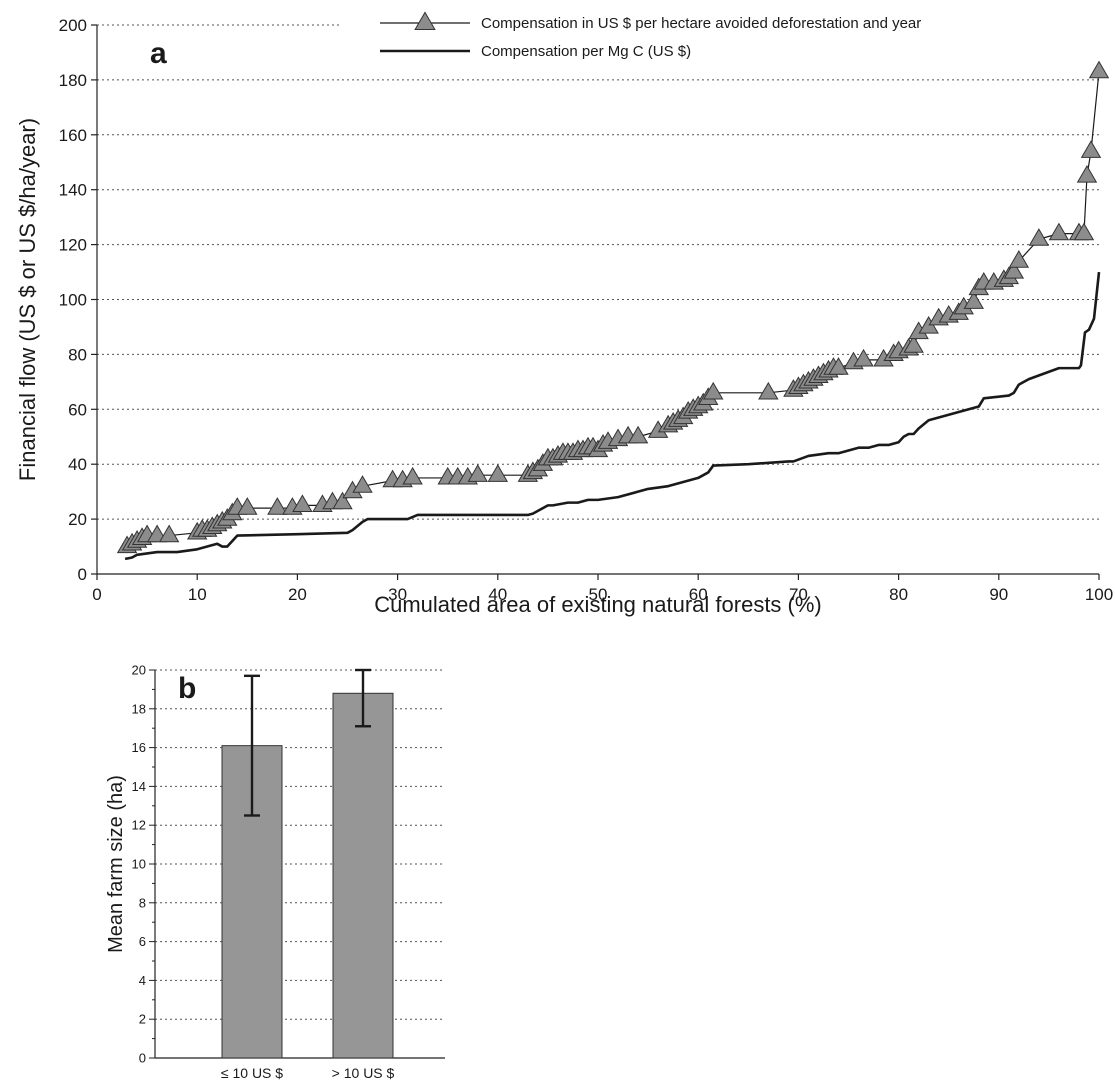 The width and height of the screenshot is (1115, 1083). What do you see at coordinates (397, 594) in the screenshot?
I see `x-tick-label: 30` at bounding box center [397, 594].